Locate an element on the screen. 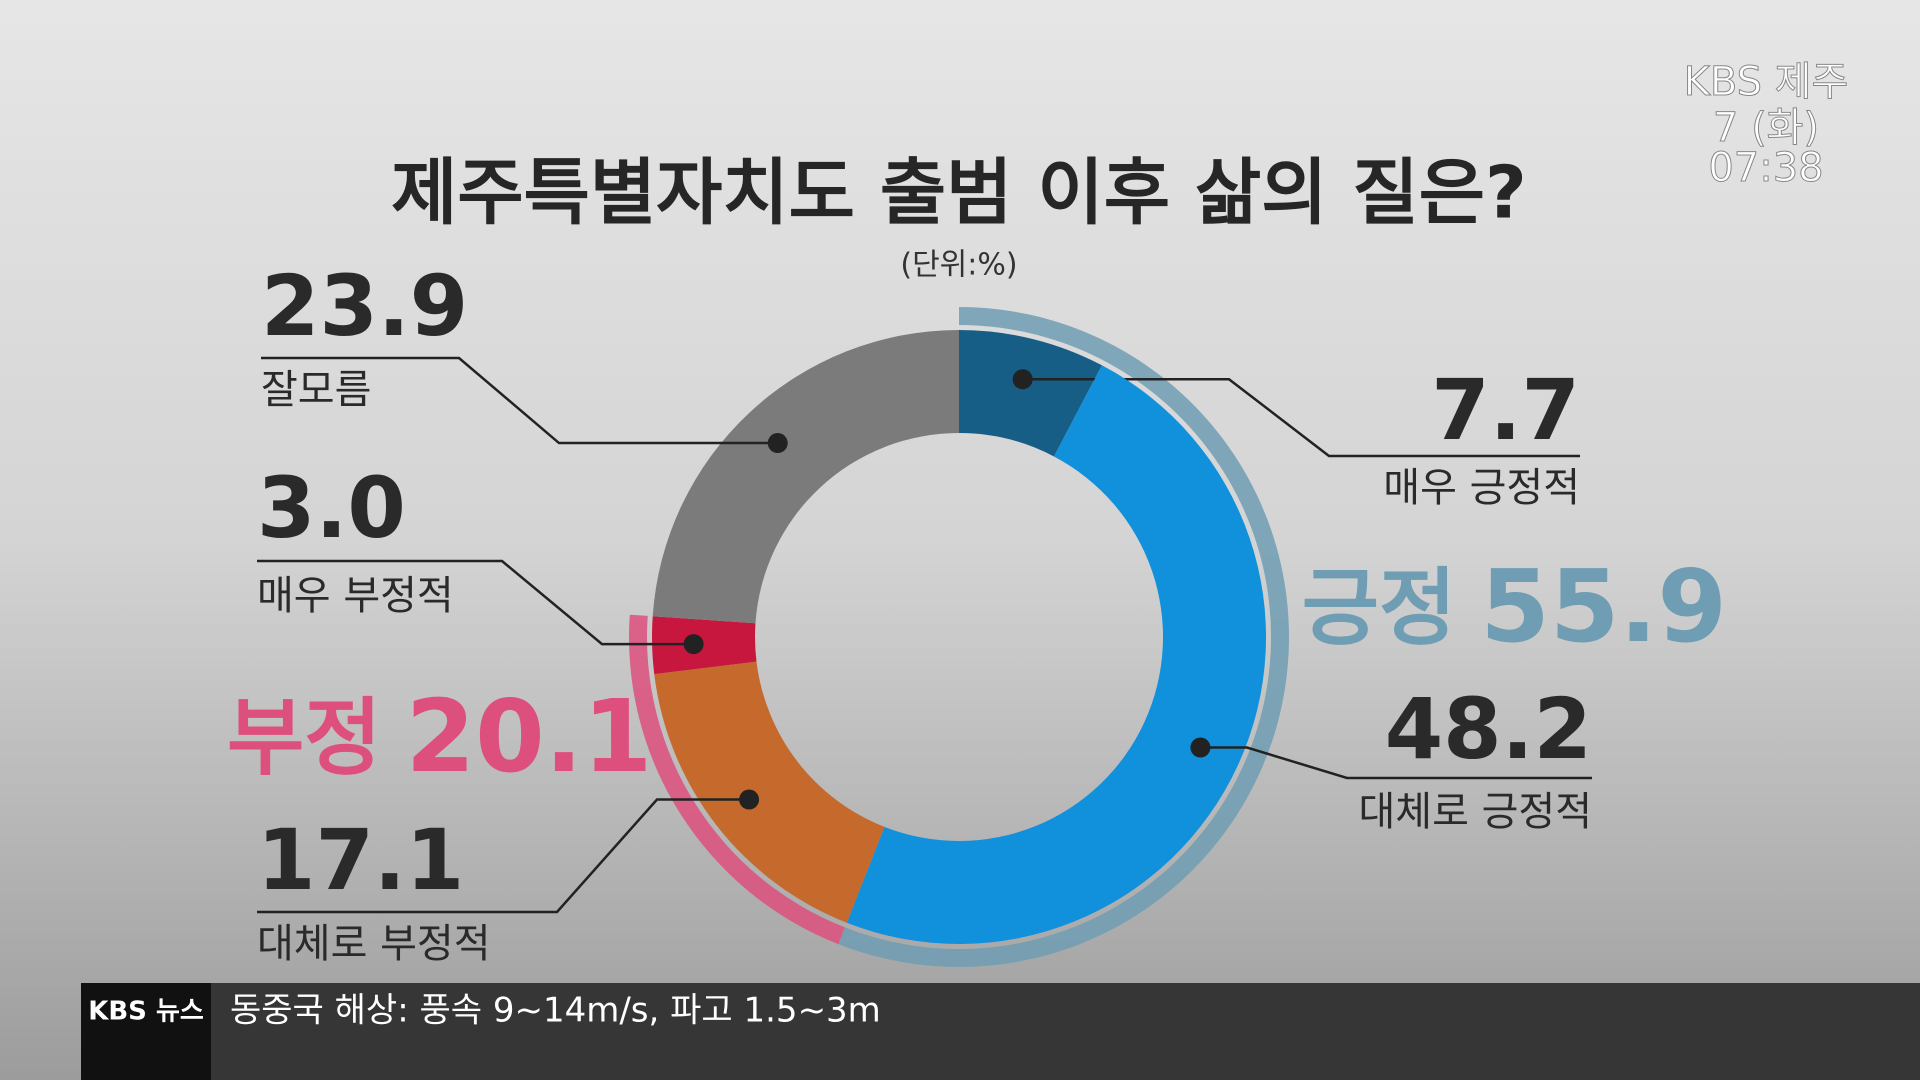  value-label: 17.1 is located at coordinates (360, 860).